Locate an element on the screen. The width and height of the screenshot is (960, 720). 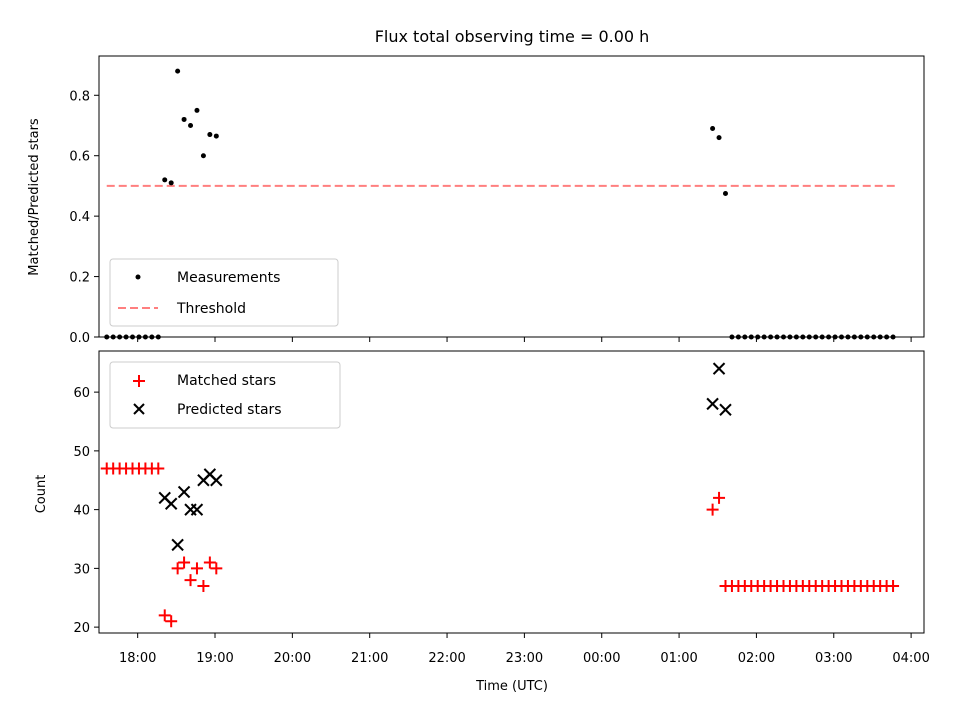
bottom-y-tick-label: 20 is located at coordinates (81, 628).